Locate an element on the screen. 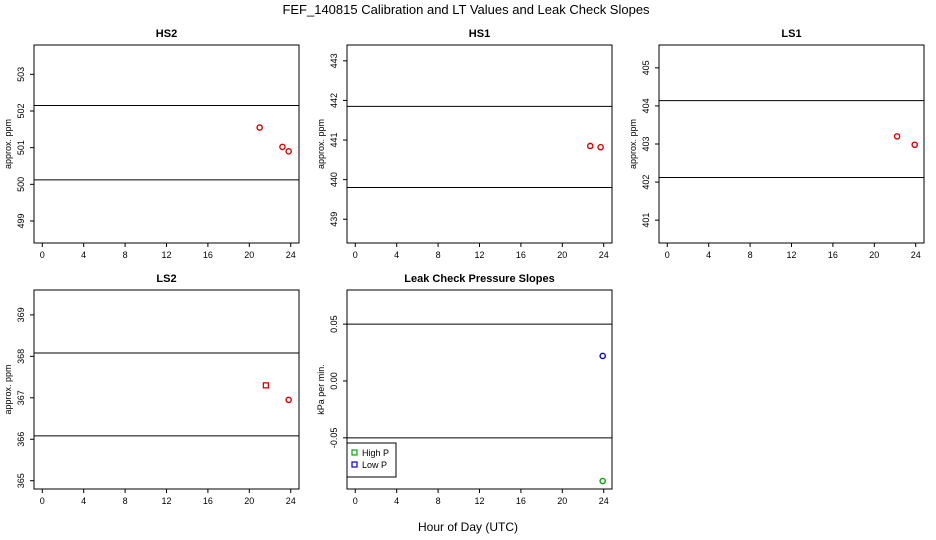 Image resolution: width=936 pixels, height=540 pixels. y-tick-label: 500 is located at coordinates (21, 184).